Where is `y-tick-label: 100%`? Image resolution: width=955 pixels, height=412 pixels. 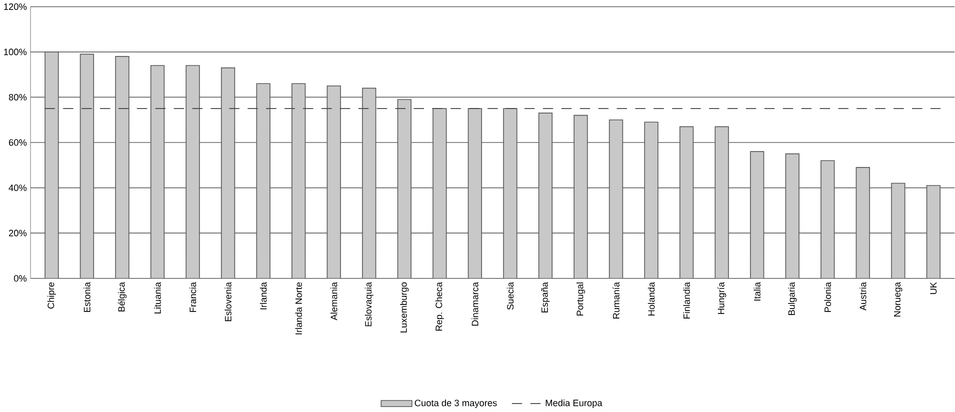
y-tick-label: 100% is located at coordinates (15, 52).